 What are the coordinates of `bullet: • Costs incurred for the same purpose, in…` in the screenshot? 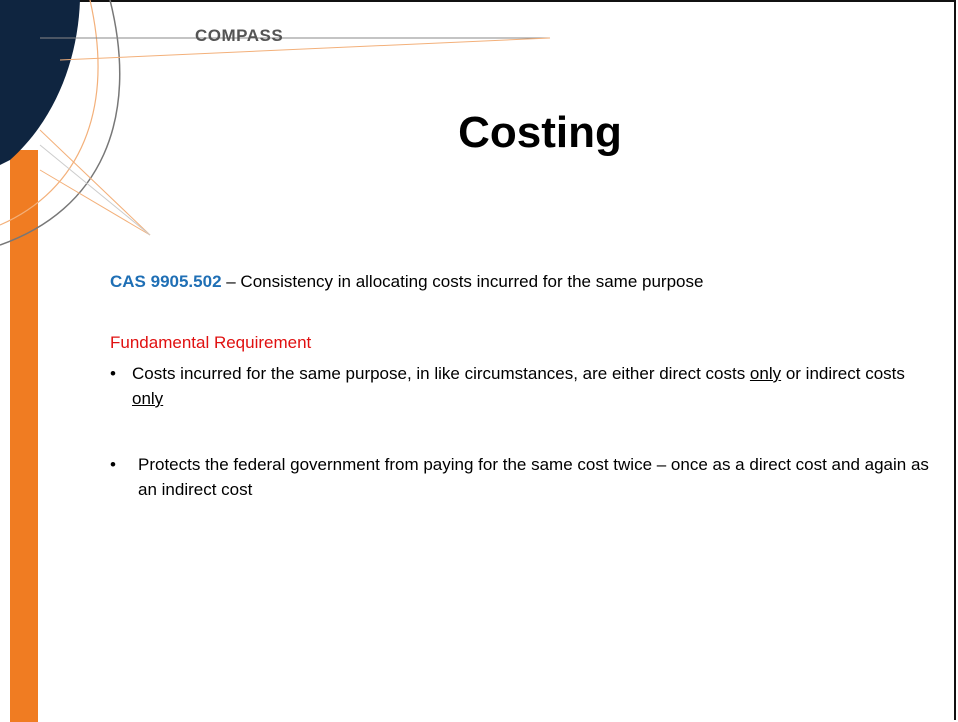 It's located at (525, 386).